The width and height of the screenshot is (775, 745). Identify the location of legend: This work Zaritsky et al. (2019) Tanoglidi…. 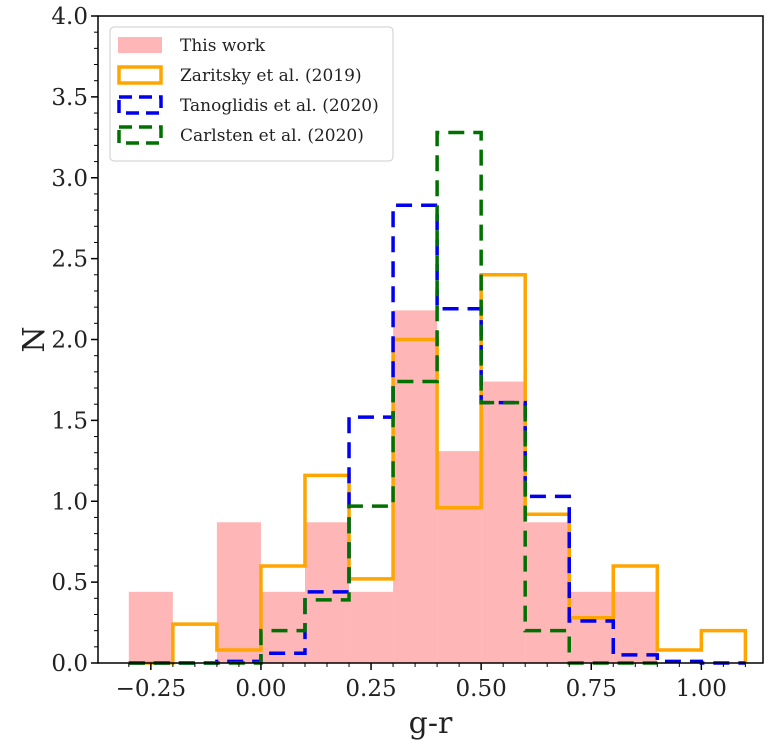
(251, 94).